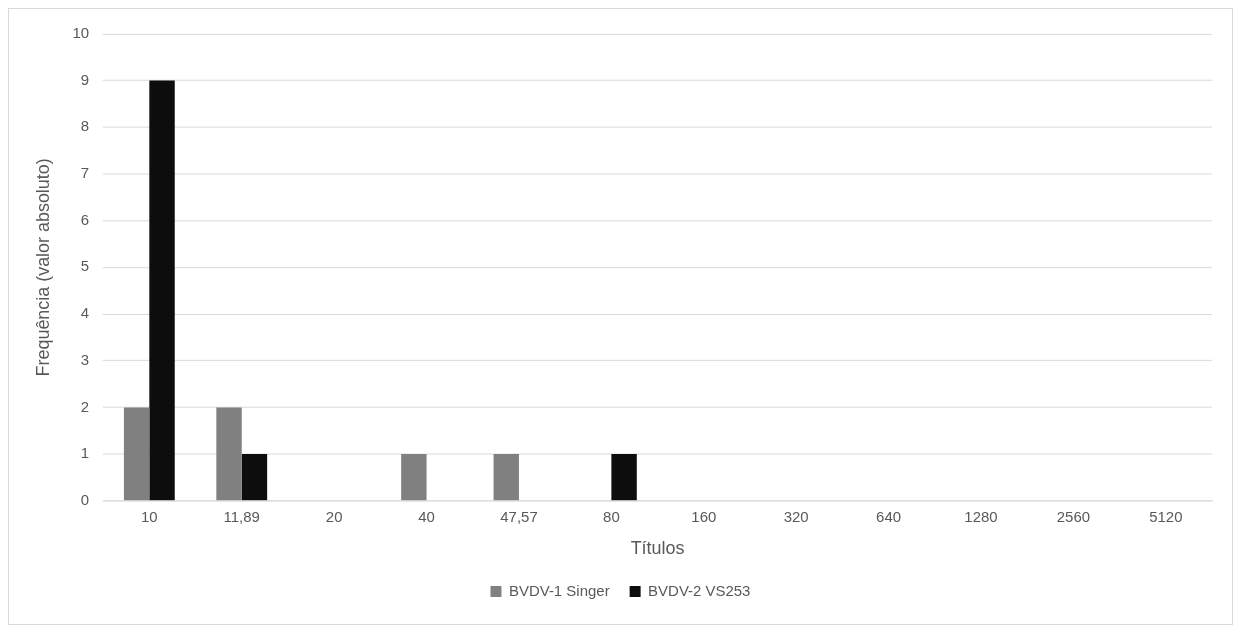 The height and width of the screenshot is (635, 1243). Describe the element at coordinates (241, 516) in the screenshot. I see `x-tick-label: 11,89` at that location.